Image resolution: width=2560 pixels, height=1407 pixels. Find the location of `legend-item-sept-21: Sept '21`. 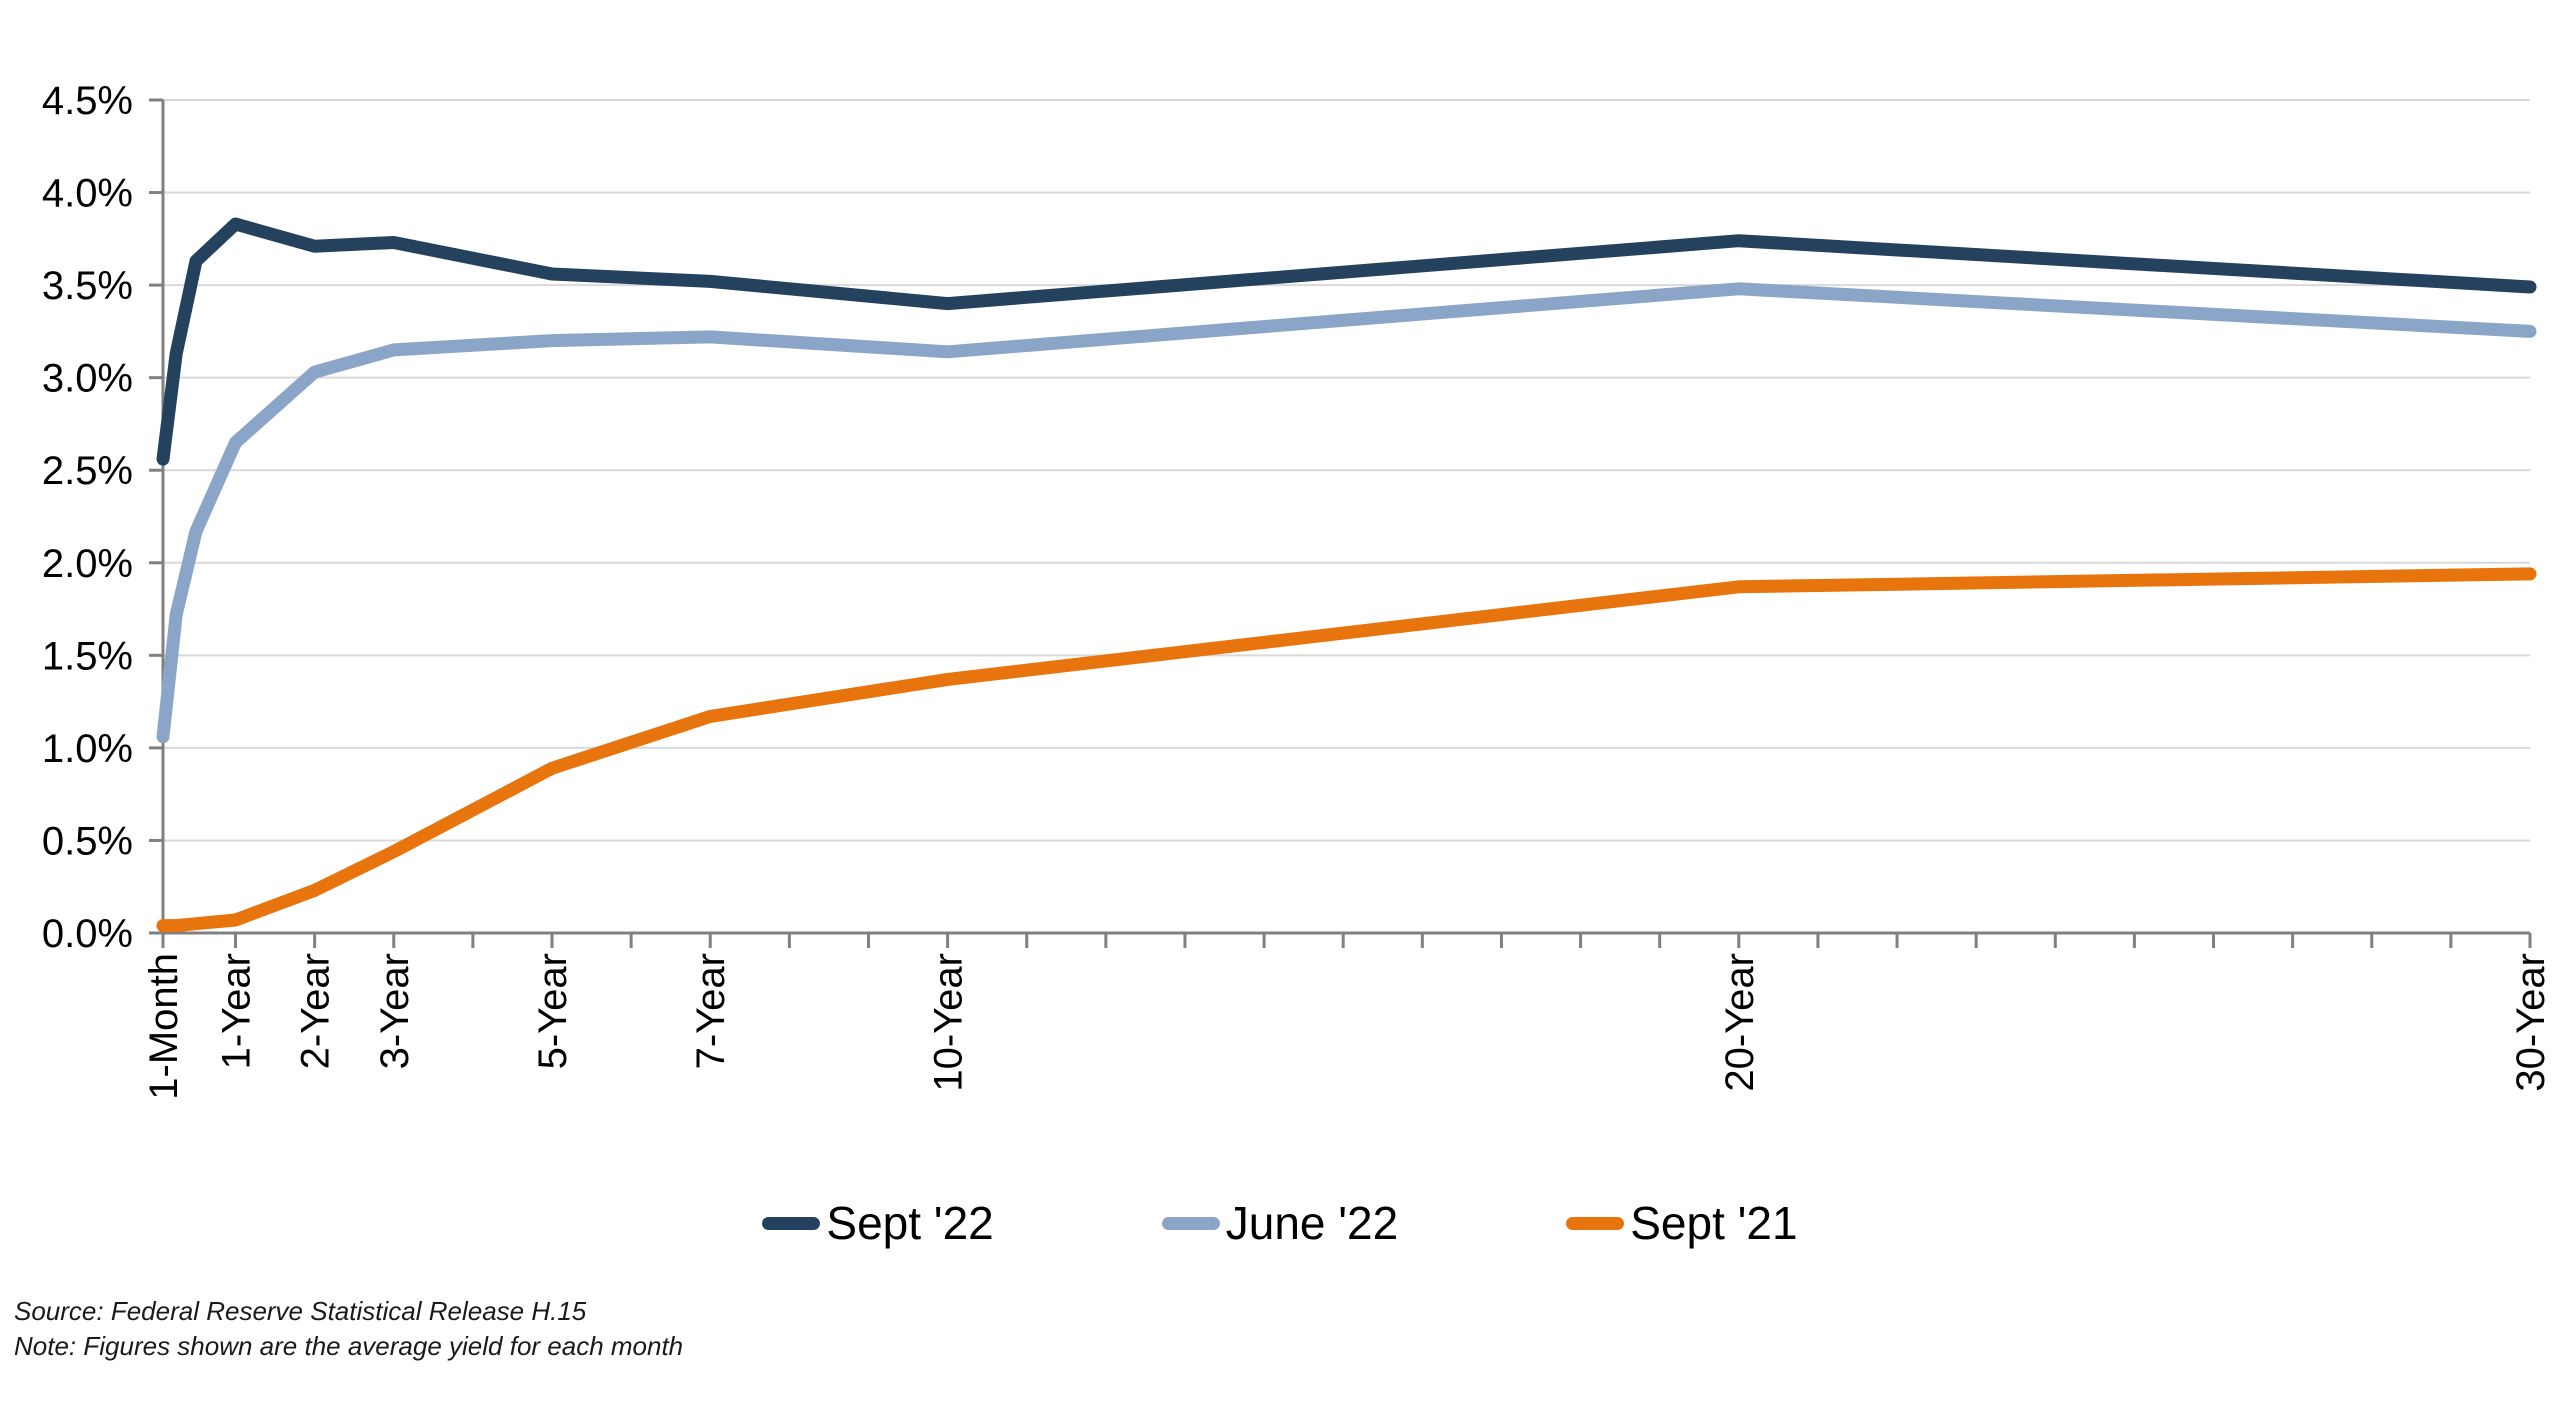

legend-item-sept-21: Sept '21 is located at coordinates (1682, 1223).